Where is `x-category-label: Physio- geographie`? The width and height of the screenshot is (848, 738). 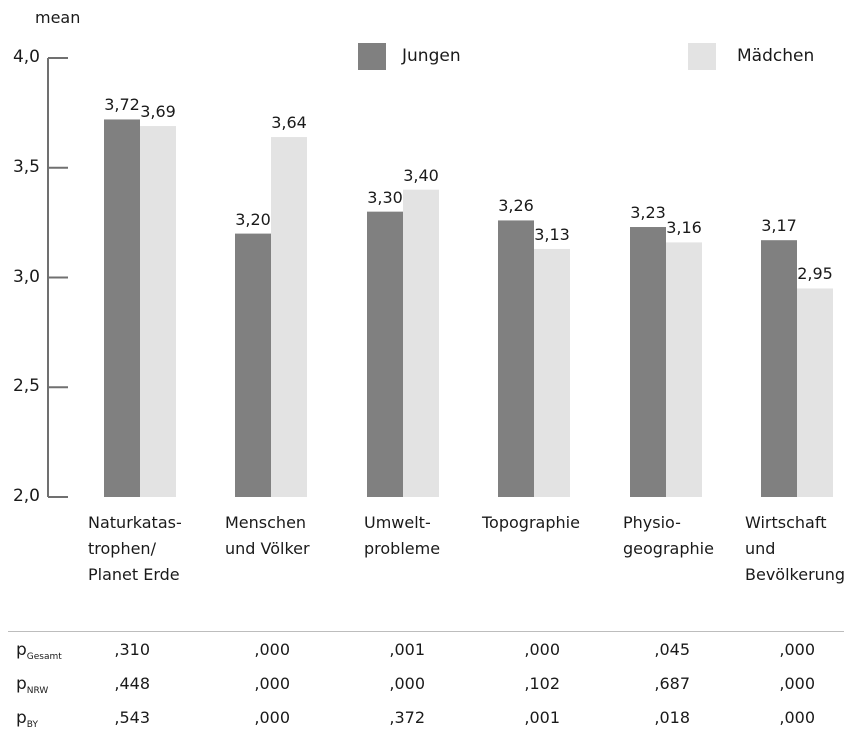 x-category-label: Physio- geographie is located at coordinates (668, 535).